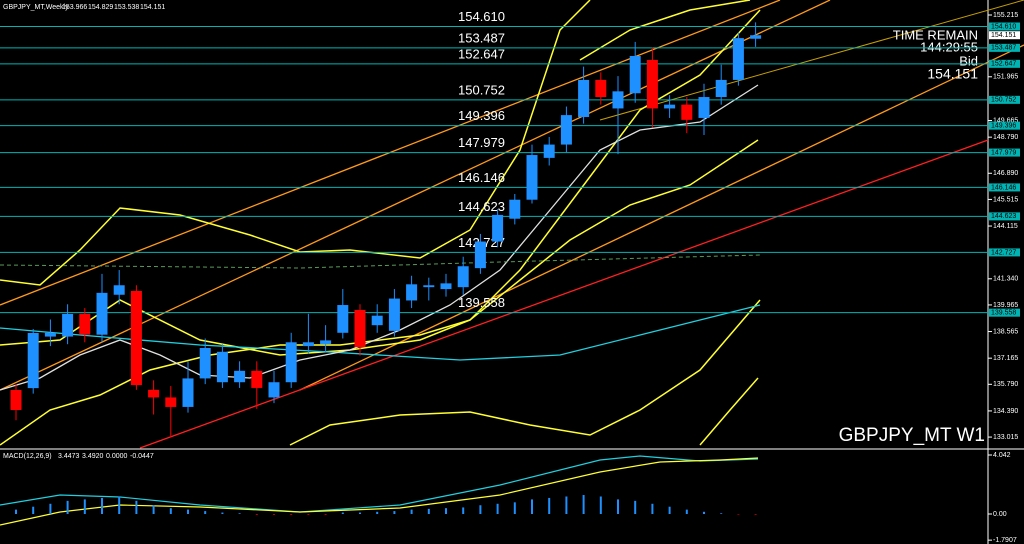  What do you see at coordinates (1005, 358) in the screenshot?
I see `y-tick-label: 137.165` at bounding box center [1005, 358].